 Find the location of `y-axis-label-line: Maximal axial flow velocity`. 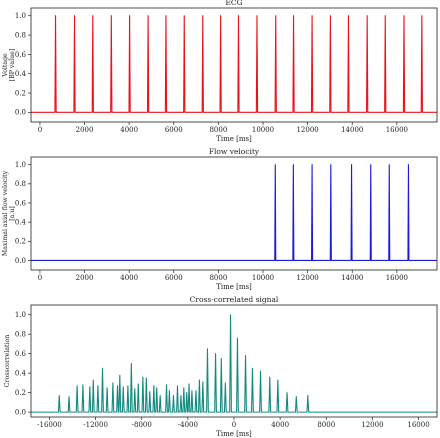

y-axis-label-line: Maximal axial flow velocity is located at coordinates (5, 213).